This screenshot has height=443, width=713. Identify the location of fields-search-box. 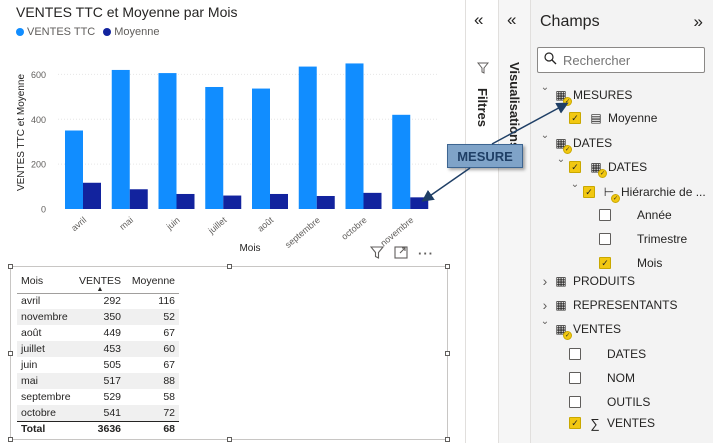
(621, 60).